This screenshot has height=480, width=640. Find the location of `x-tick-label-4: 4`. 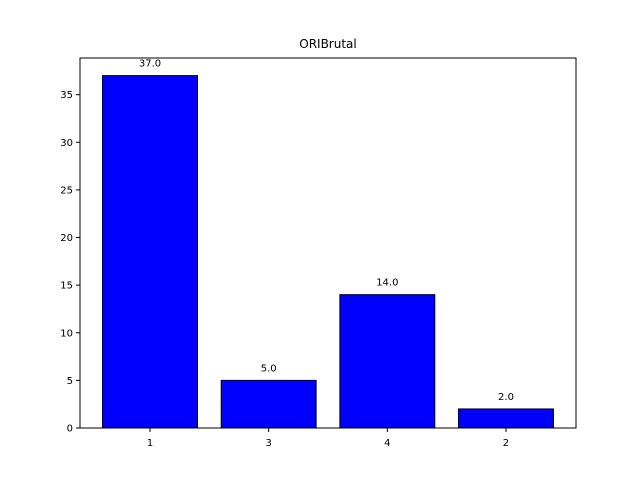

x-tick-label-4: 4 is located at coordinates (387, 443).